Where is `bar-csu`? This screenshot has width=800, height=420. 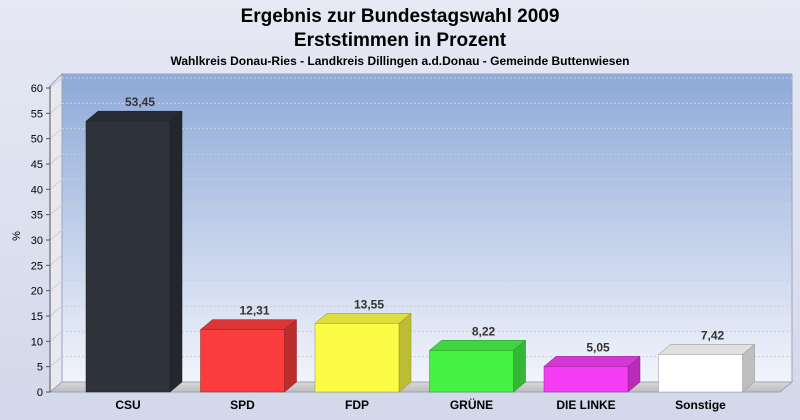 bar-csu is located at coordinates (134, 251).